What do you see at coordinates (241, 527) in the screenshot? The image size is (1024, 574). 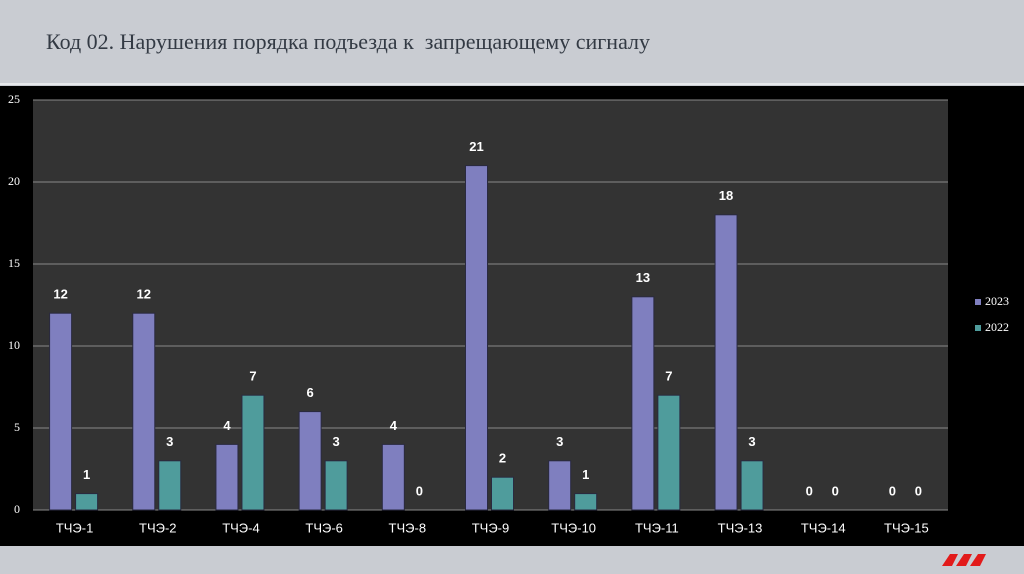 I see `x-tick-label: ТЧЭ-4` at bounding box center [241, 527].